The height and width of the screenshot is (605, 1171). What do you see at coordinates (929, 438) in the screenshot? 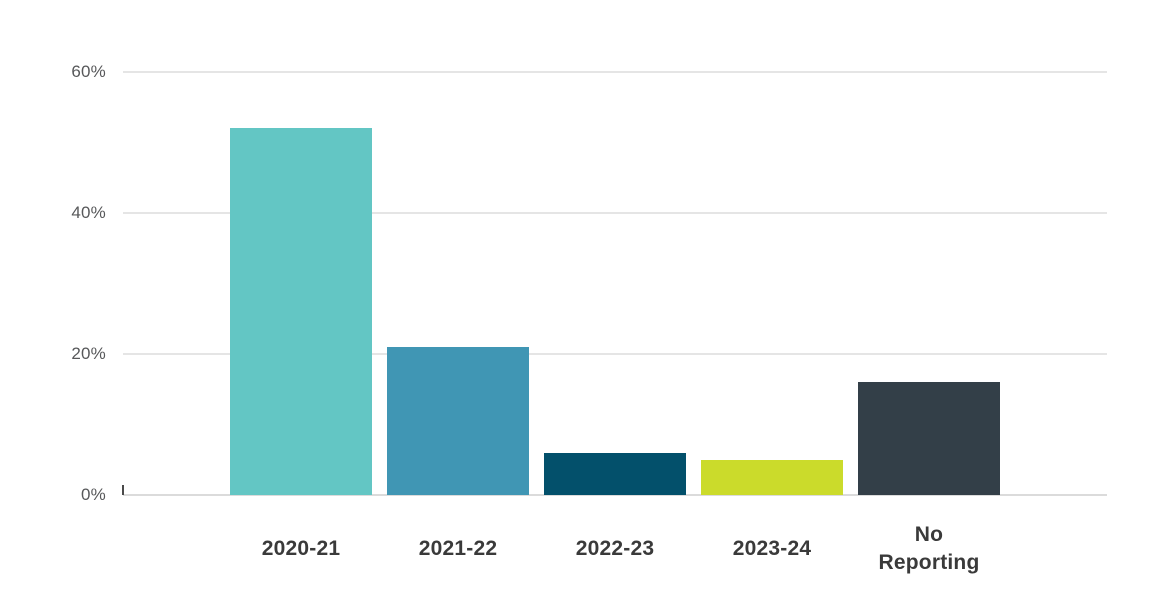
I see `bar-no-reporting` at bounding box center [929, 438].